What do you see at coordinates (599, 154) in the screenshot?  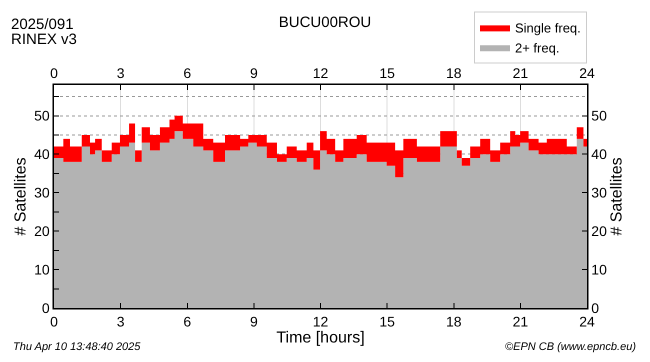 I see `y2-tick-label: 40` at bounding box center [599, 154].